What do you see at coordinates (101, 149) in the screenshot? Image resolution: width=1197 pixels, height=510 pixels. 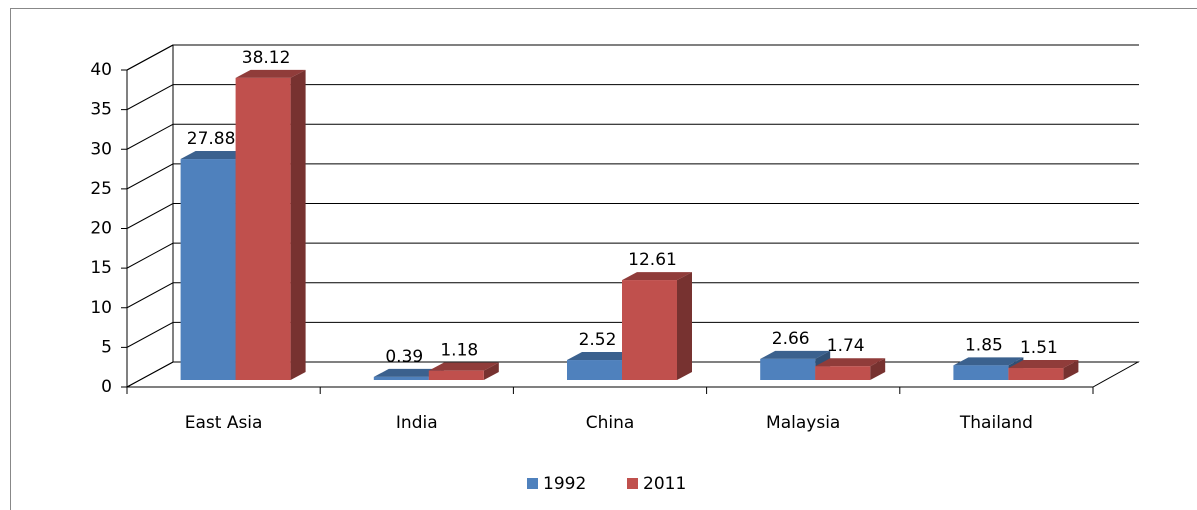 I see `y-tick-label: 30` at bounding box center [101, 149].